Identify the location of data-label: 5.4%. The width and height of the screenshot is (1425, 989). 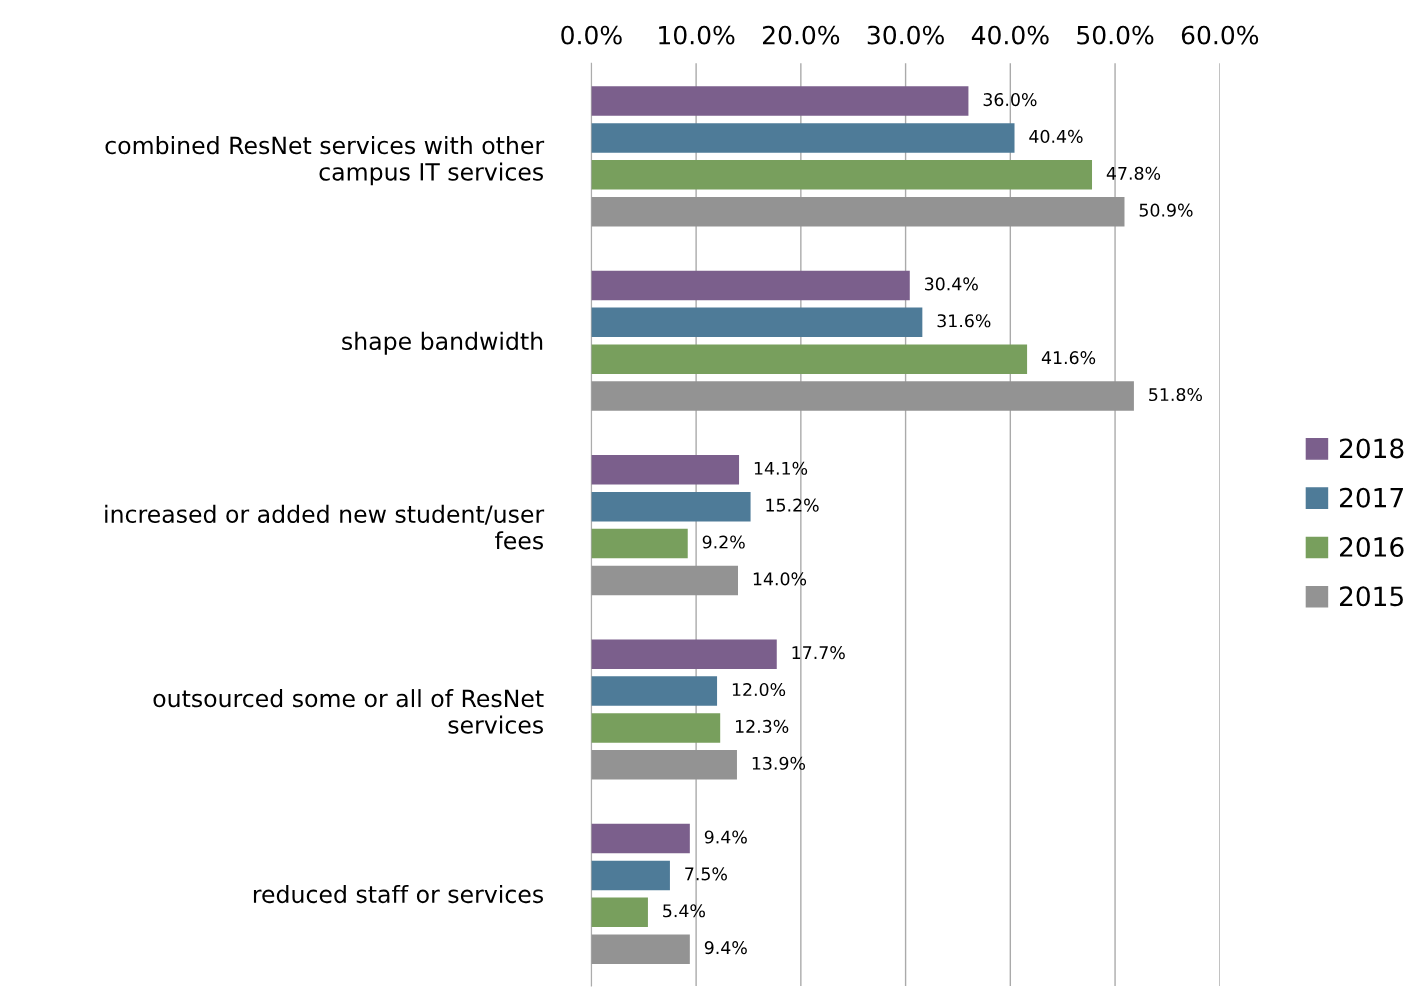
(684, 911).